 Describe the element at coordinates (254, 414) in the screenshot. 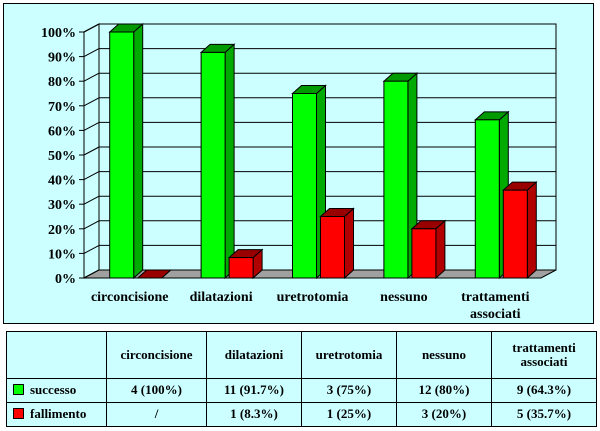

I see `table-cell: 1 (8.3%)` at that location.